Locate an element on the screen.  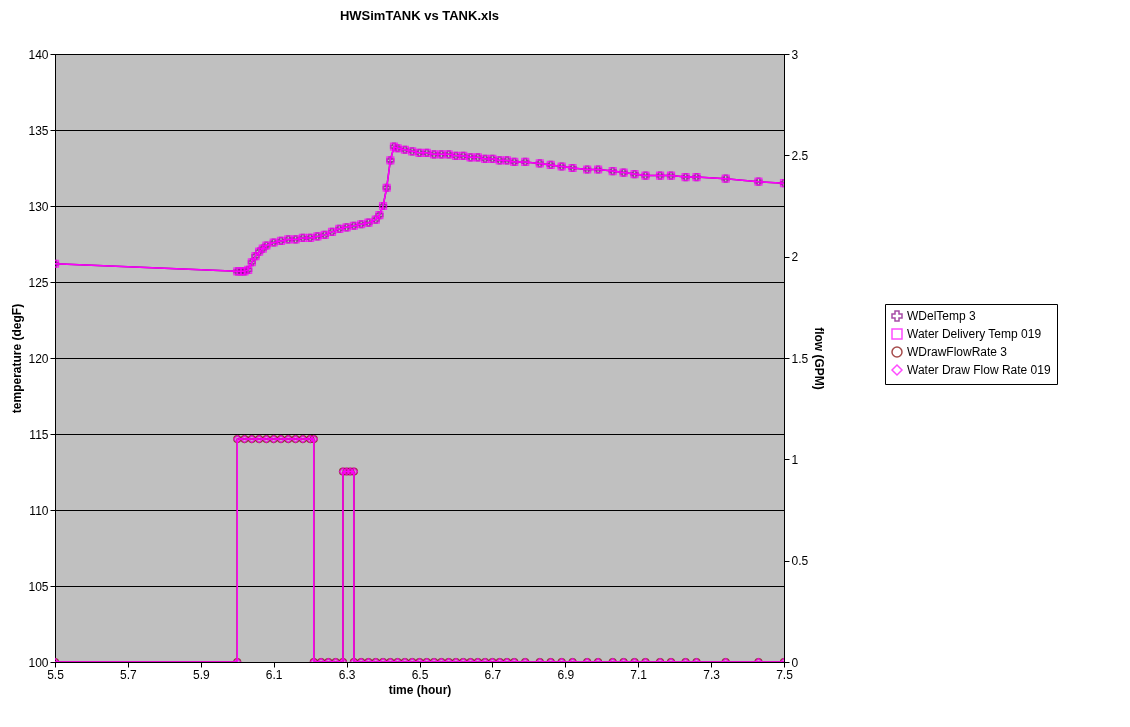
x-tick-label: 6.9 is located at coordinates (566, 674).